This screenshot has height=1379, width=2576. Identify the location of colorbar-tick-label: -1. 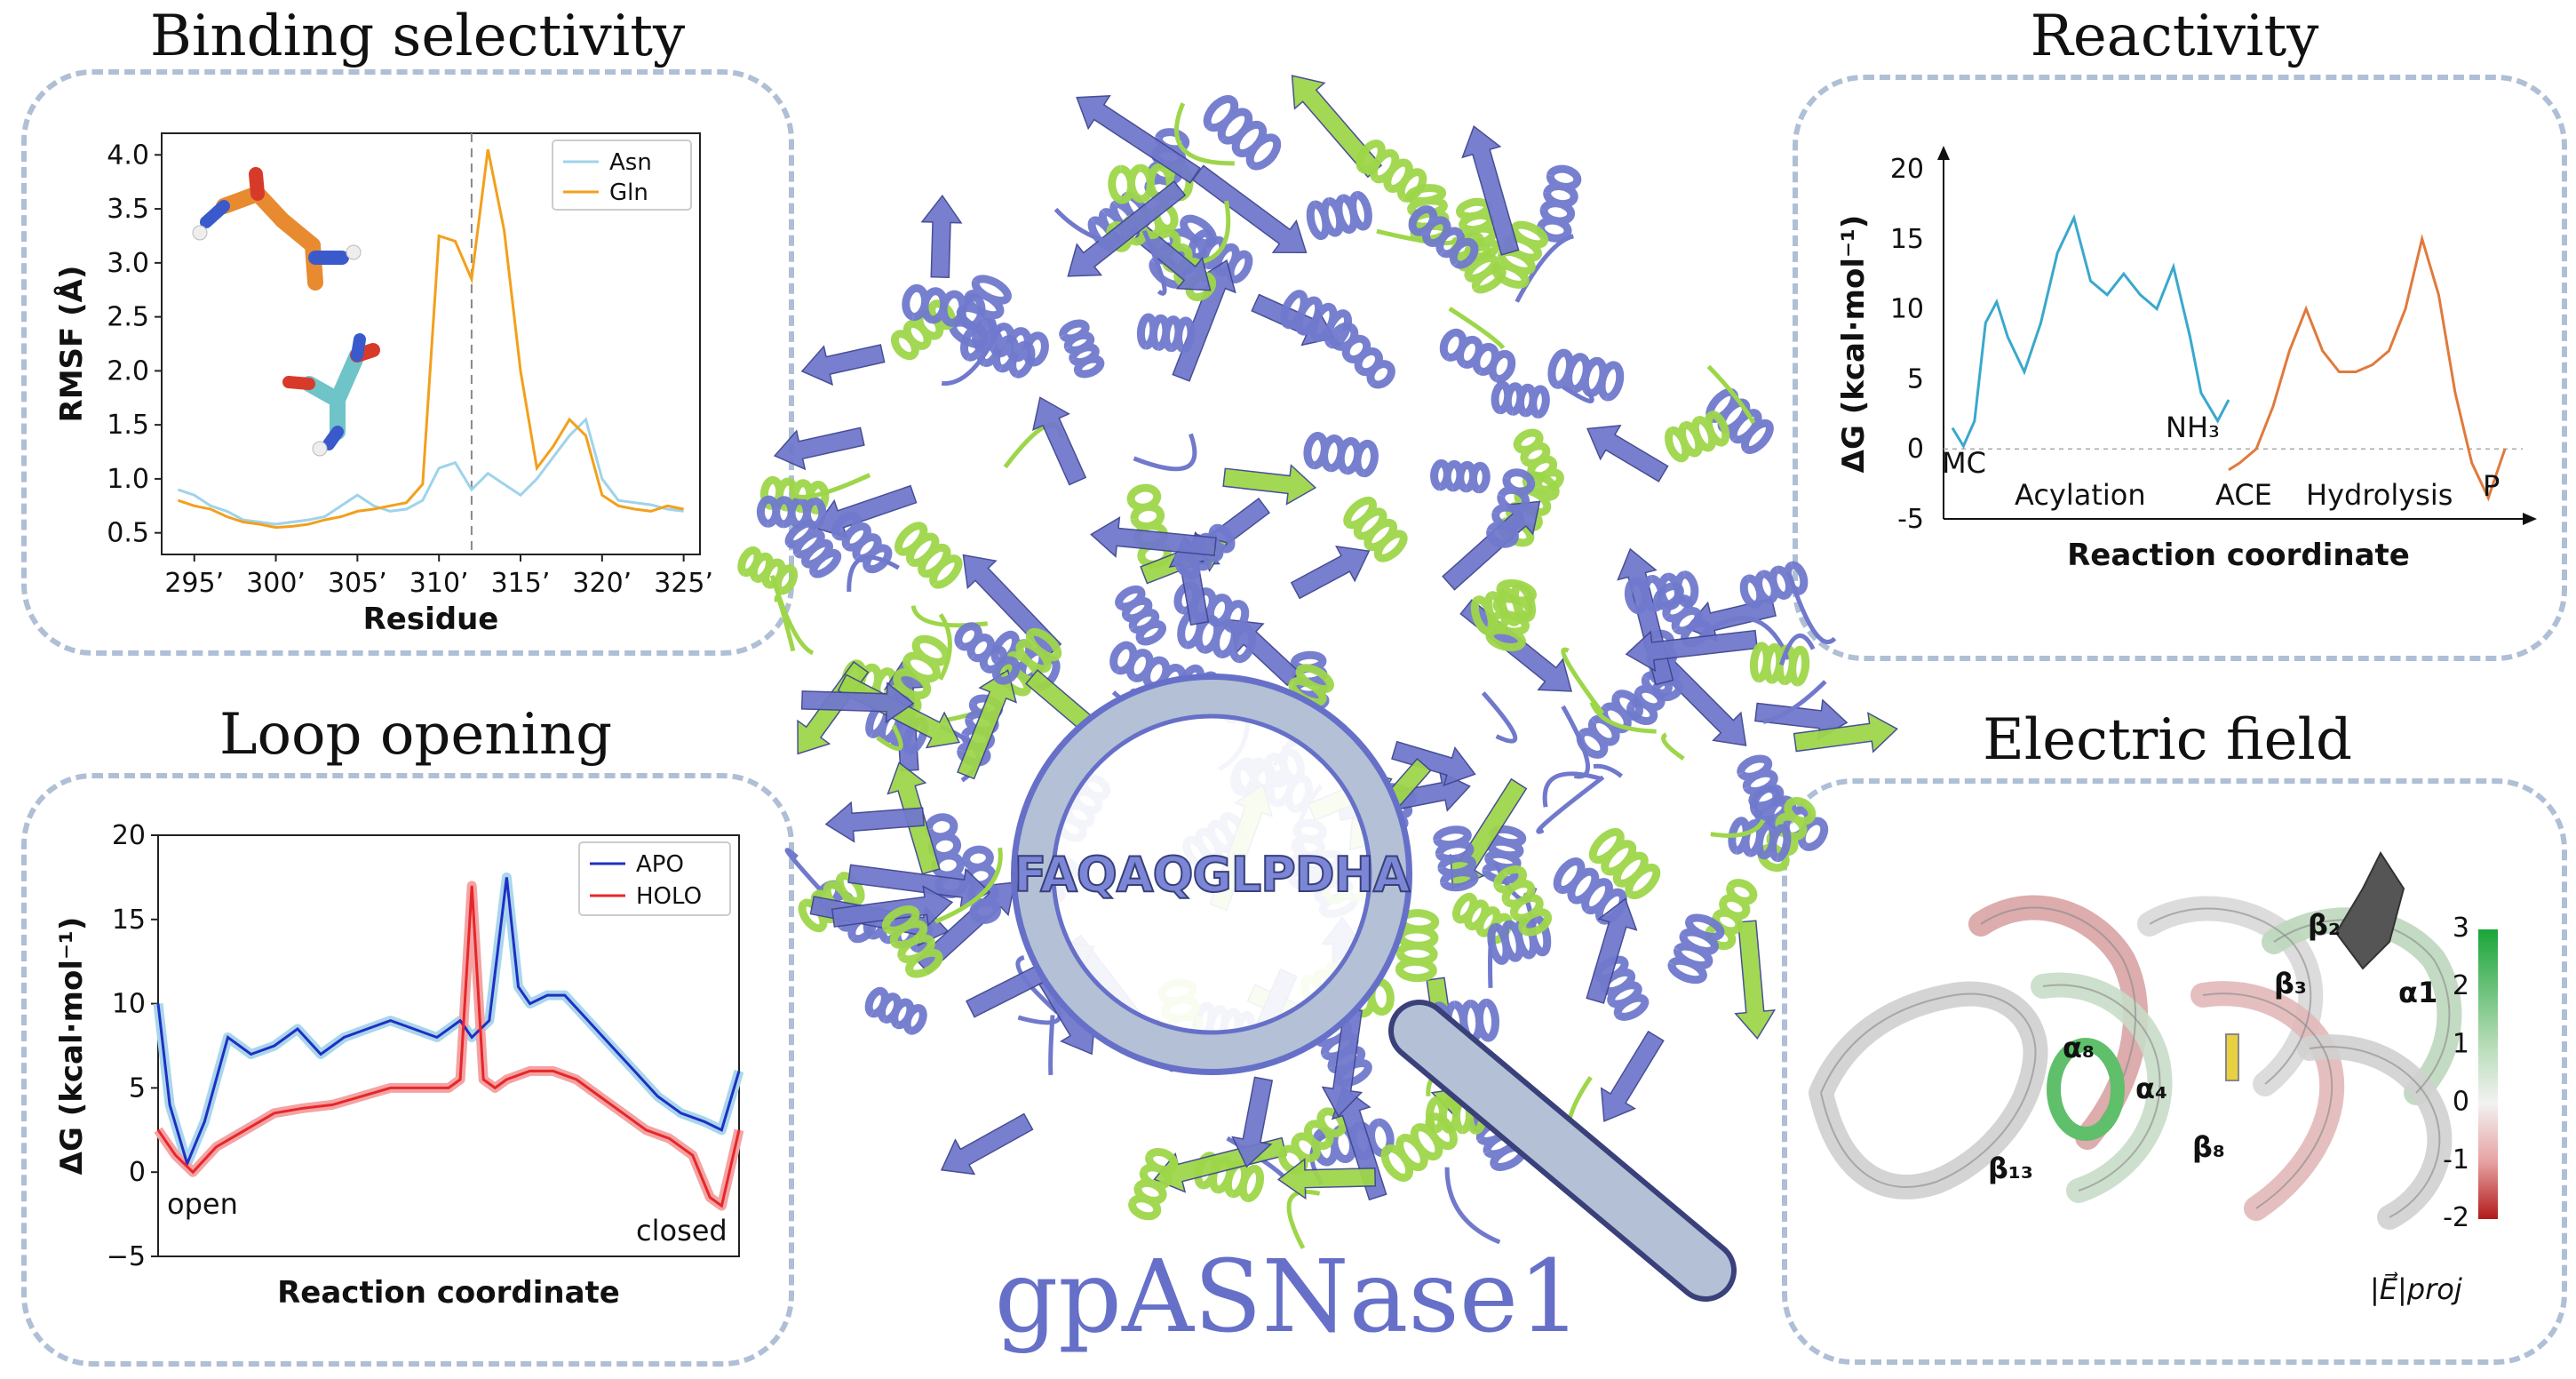
(2456, 1160).